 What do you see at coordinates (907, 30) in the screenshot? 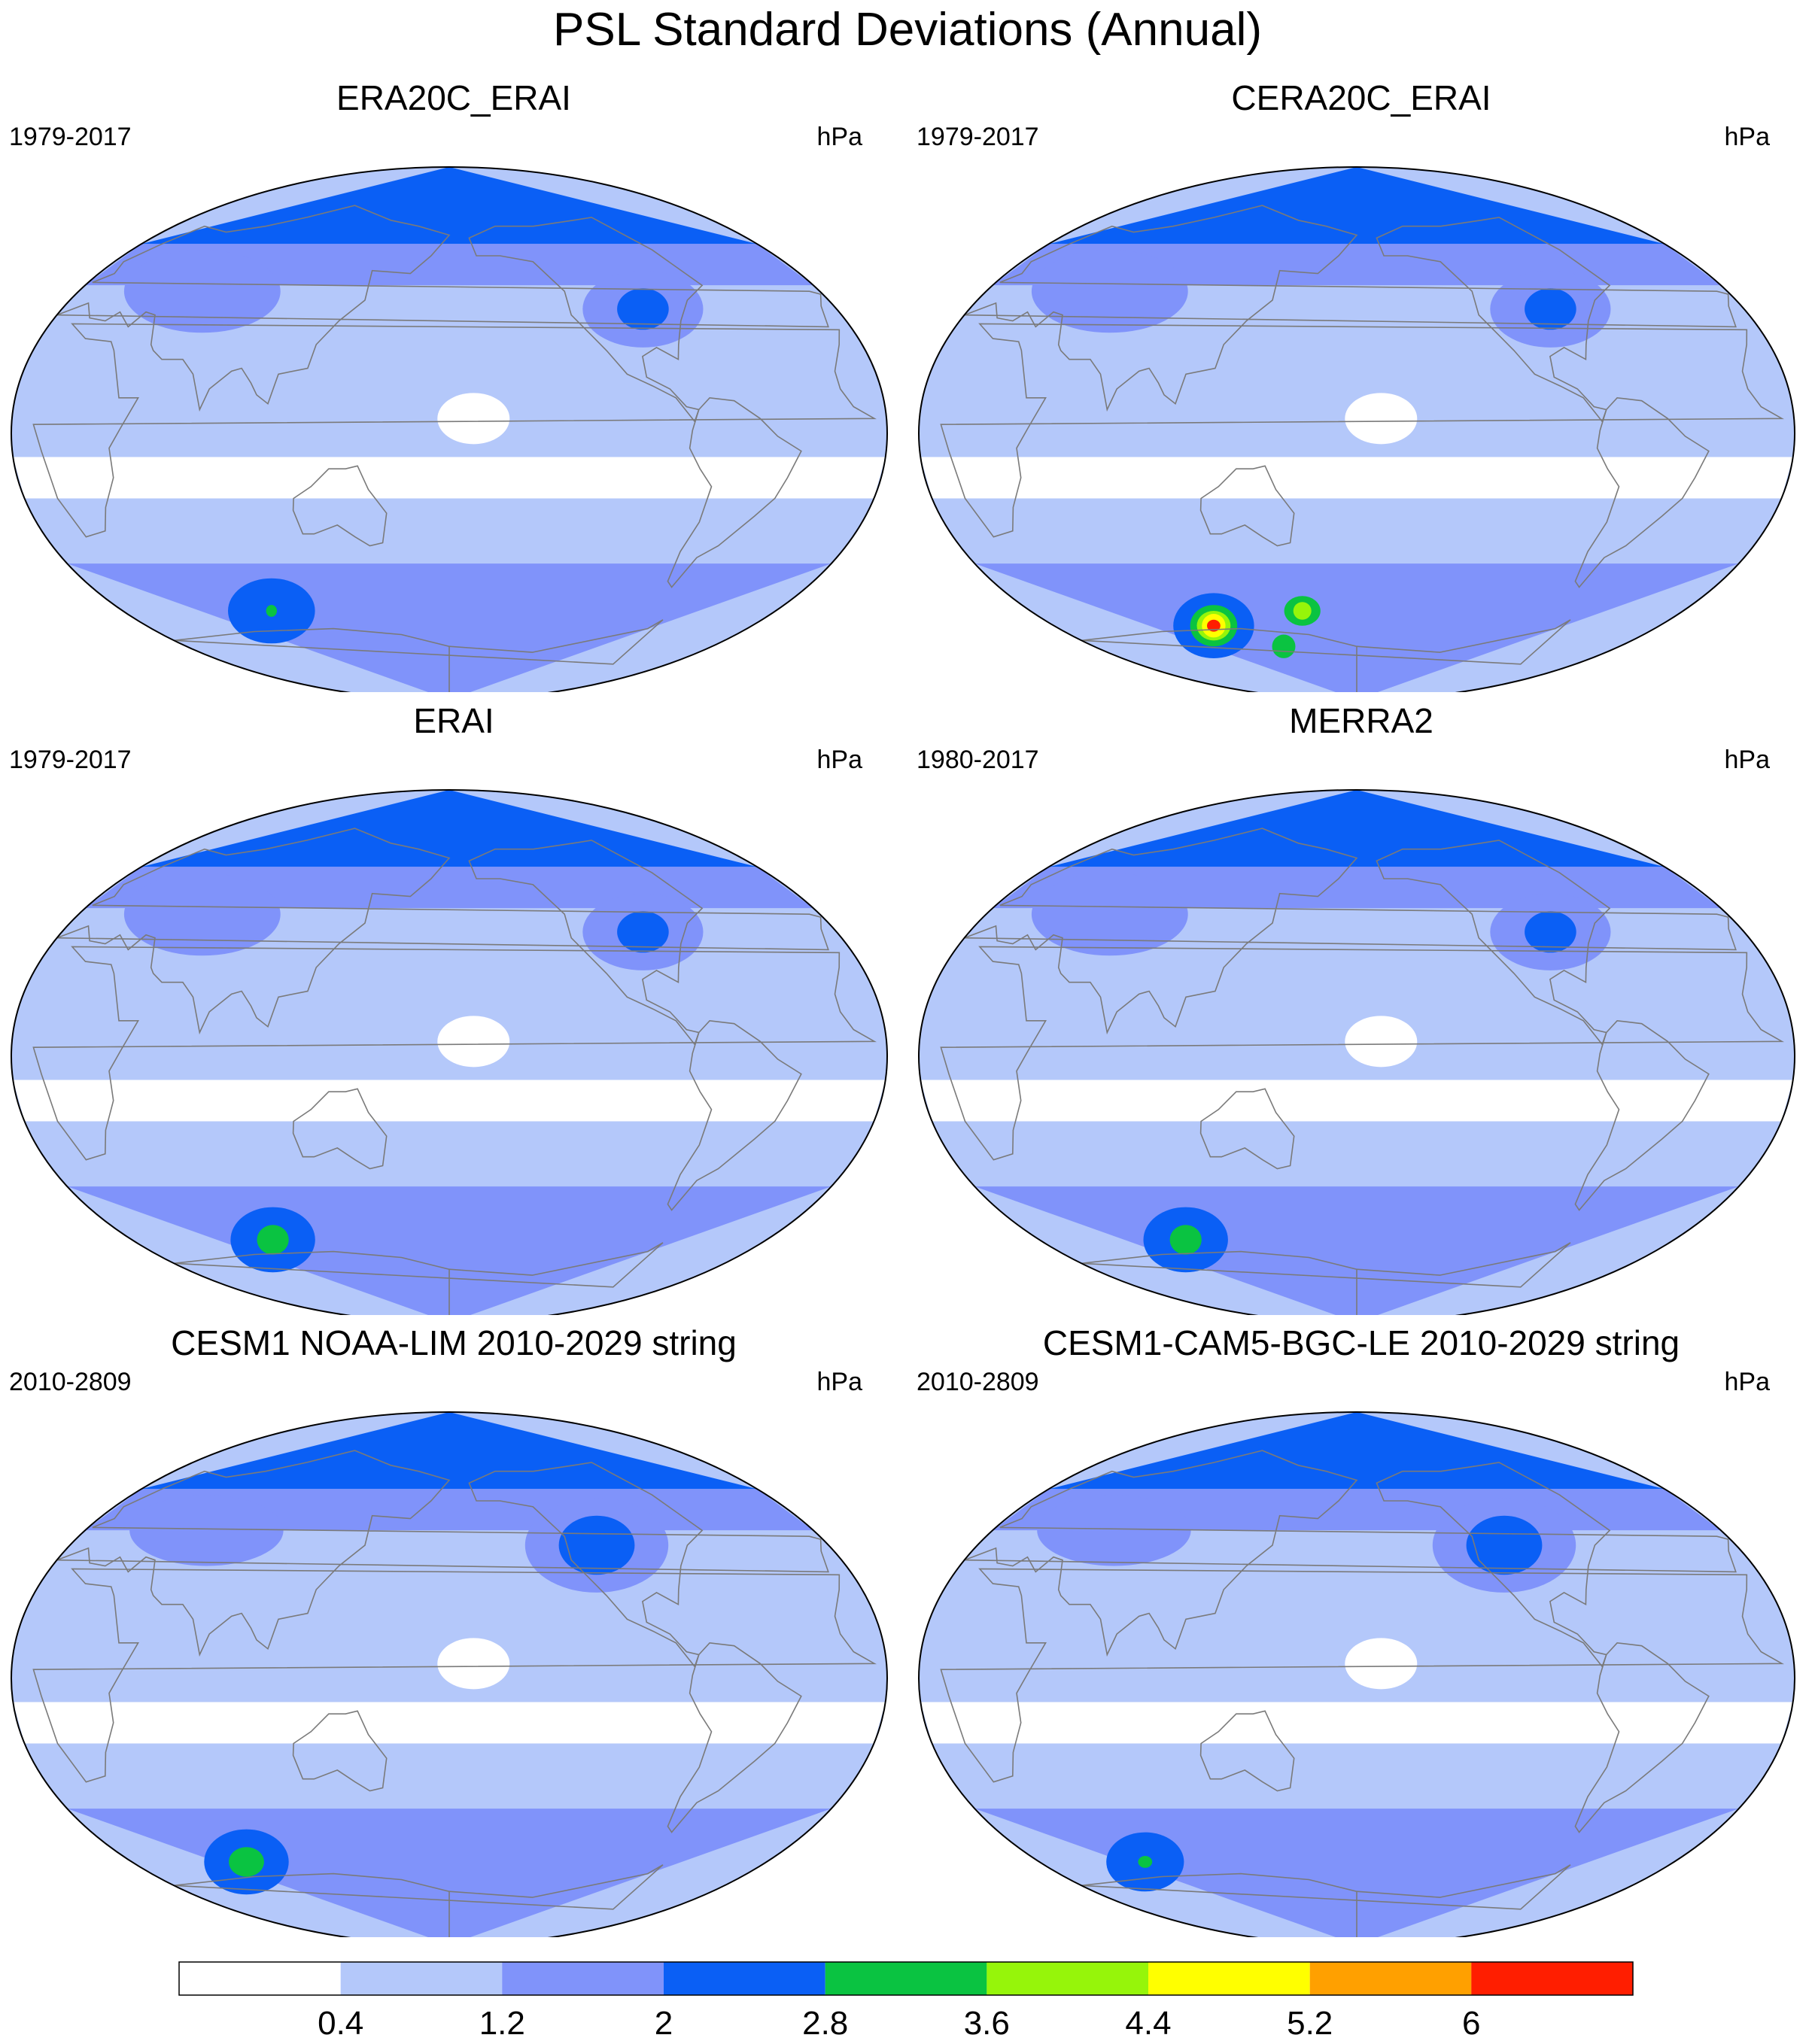
I see `figure-title: PSL Standard Deviations (Annual)` at bounding box center [907, 30].